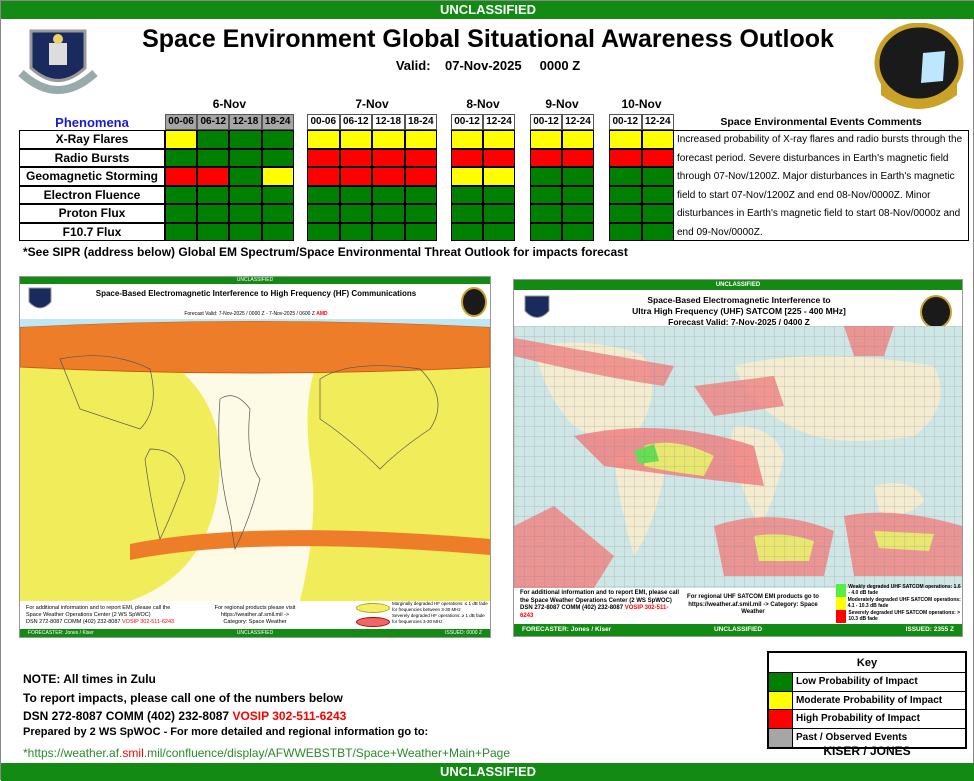 Image resolution: width=974 pixels, height=781 pixels. Describe the element at coordinates (821, 122) in the screenshot. I see `comments-title: Space Environmental Events Comments` at that location.